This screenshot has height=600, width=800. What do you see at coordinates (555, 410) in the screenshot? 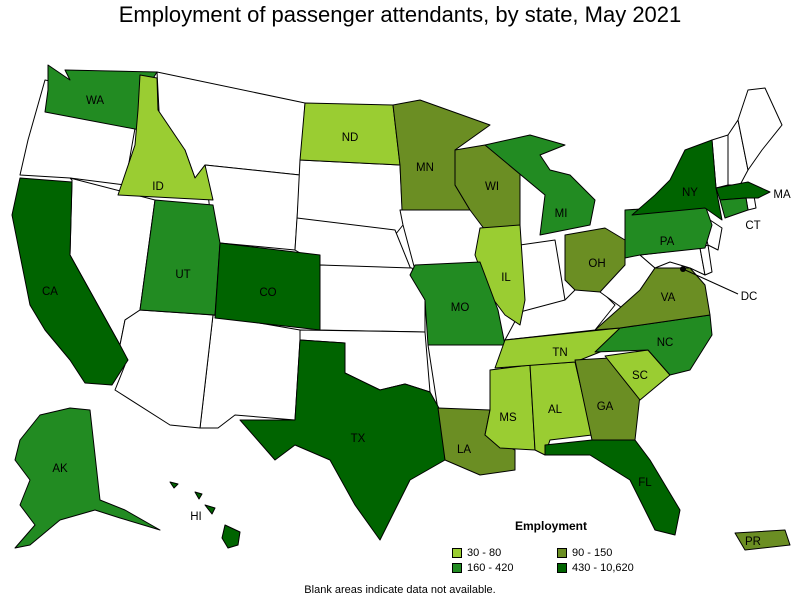
I see `label-AL: AL` at bounding box center [555, 410].